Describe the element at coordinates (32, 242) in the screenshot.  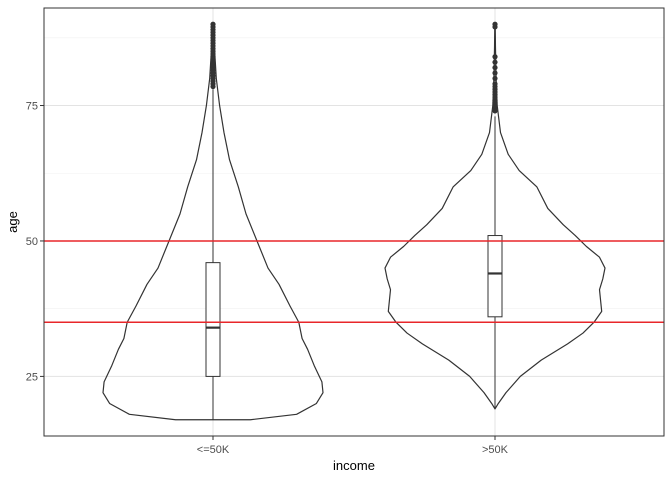
I see `y-tick-label: 50` at that location.